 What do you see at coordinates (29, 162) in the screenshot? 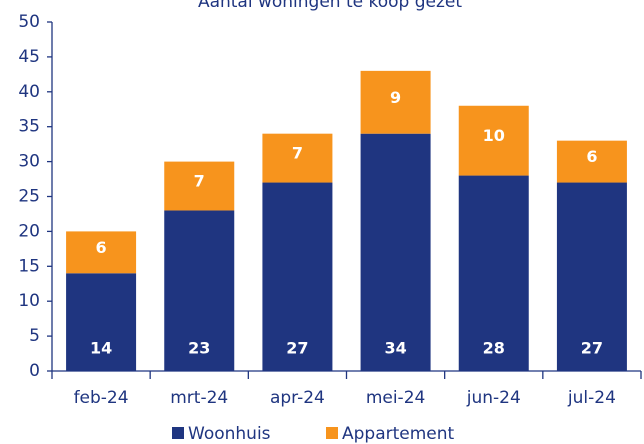
I see `y-tick-label: 30` at bounding box center [29, 162].